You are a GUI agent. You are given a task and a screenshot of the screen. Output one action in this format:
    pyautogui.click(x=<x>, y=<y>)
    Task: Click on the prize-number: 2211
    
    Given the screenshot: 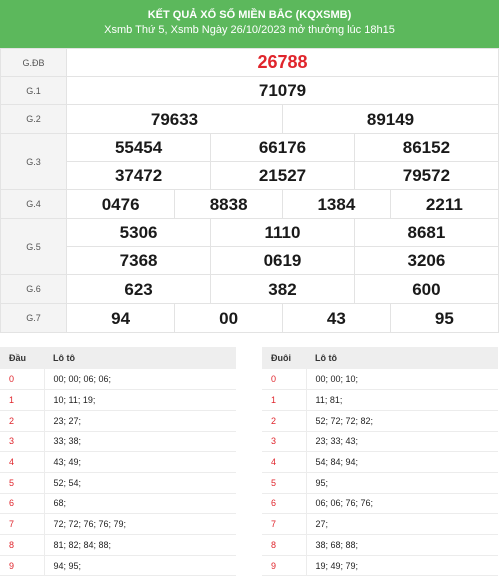 What is the action you would take?
    pyautogui.click(x=444, y=204)
    